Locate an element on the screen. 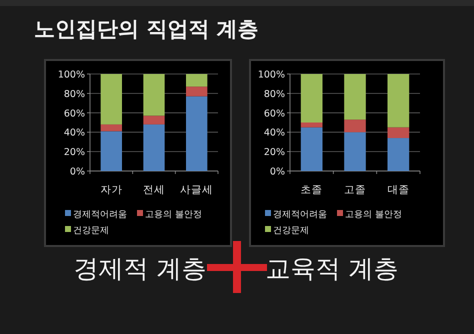 The image size is (474, 334). x-tick-label: 고졸 is located at coordinates (355, 190).